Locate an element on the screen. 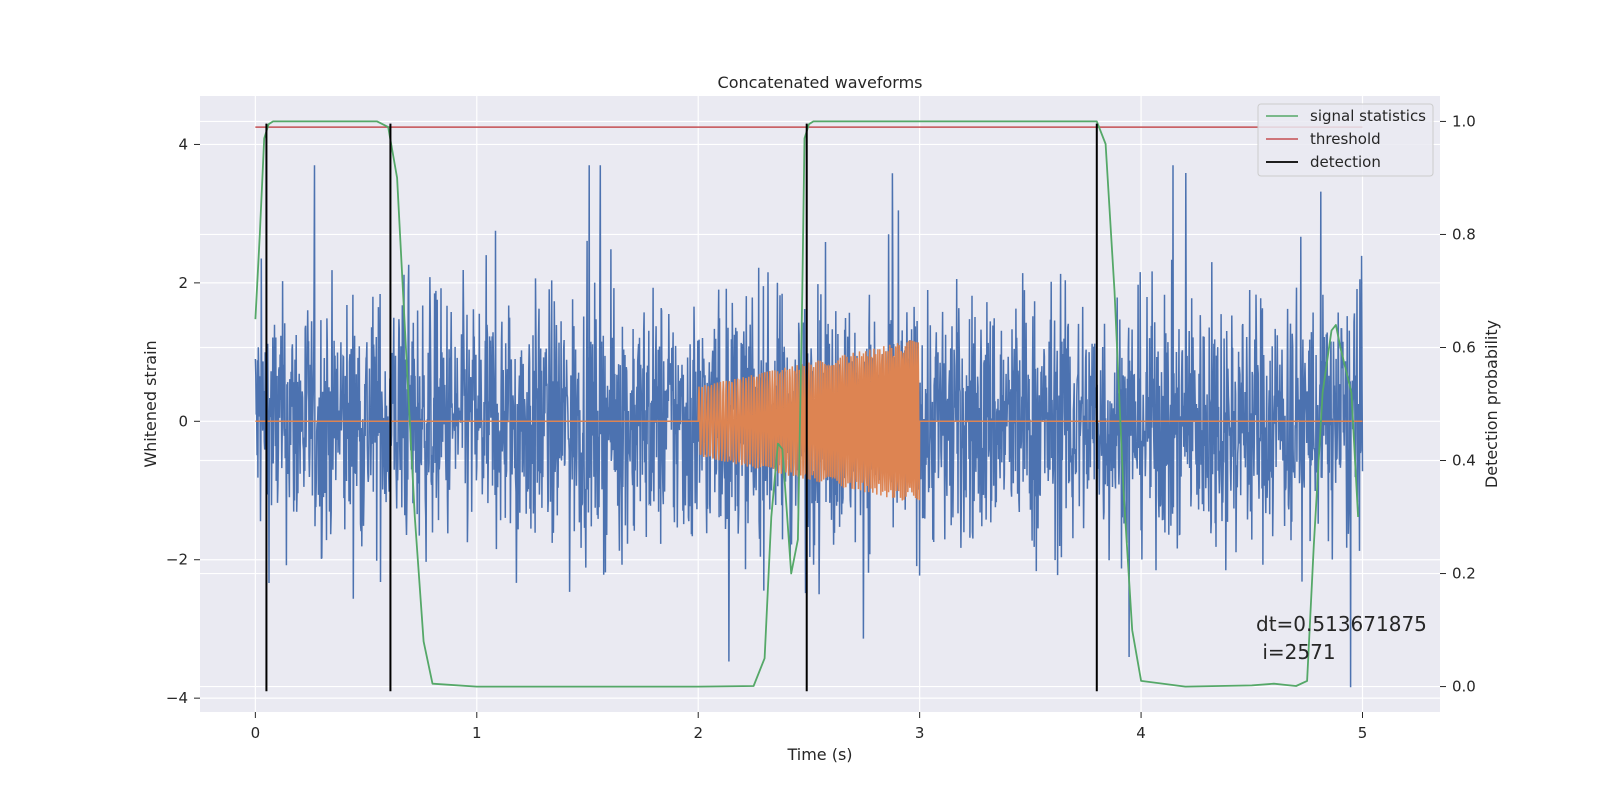 This screenshot has width=1600, height=800. y-left-tick-label: 2 is located at coordinates (183, 283).